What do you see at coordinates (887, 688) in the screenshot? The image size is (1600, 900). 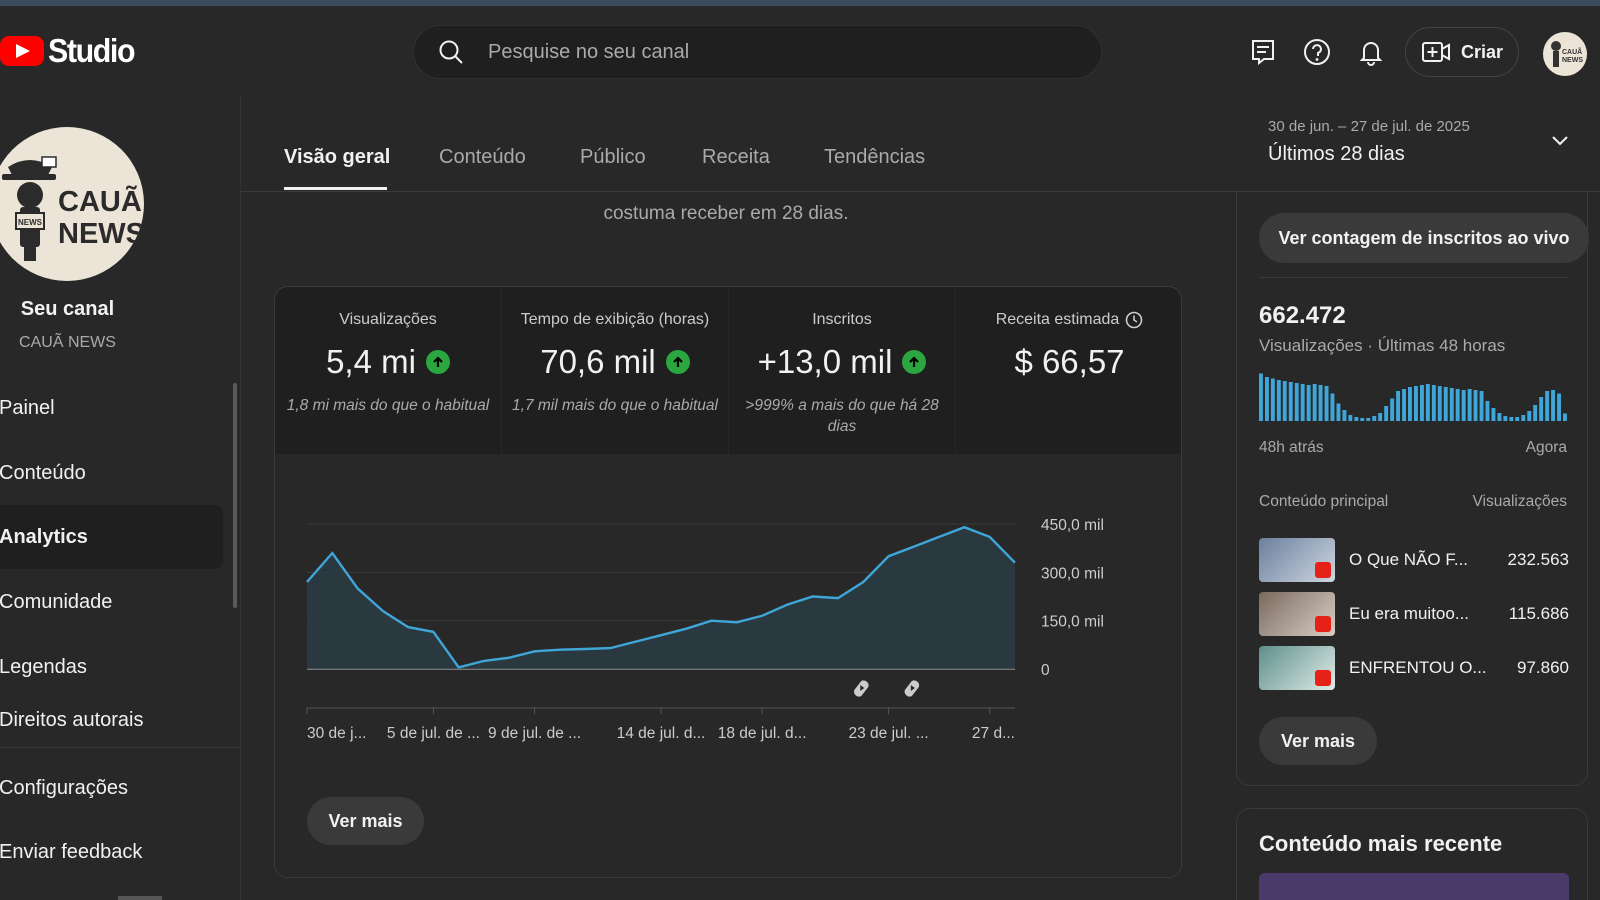 I see `chart-markers` at bounding box center [887, 688].